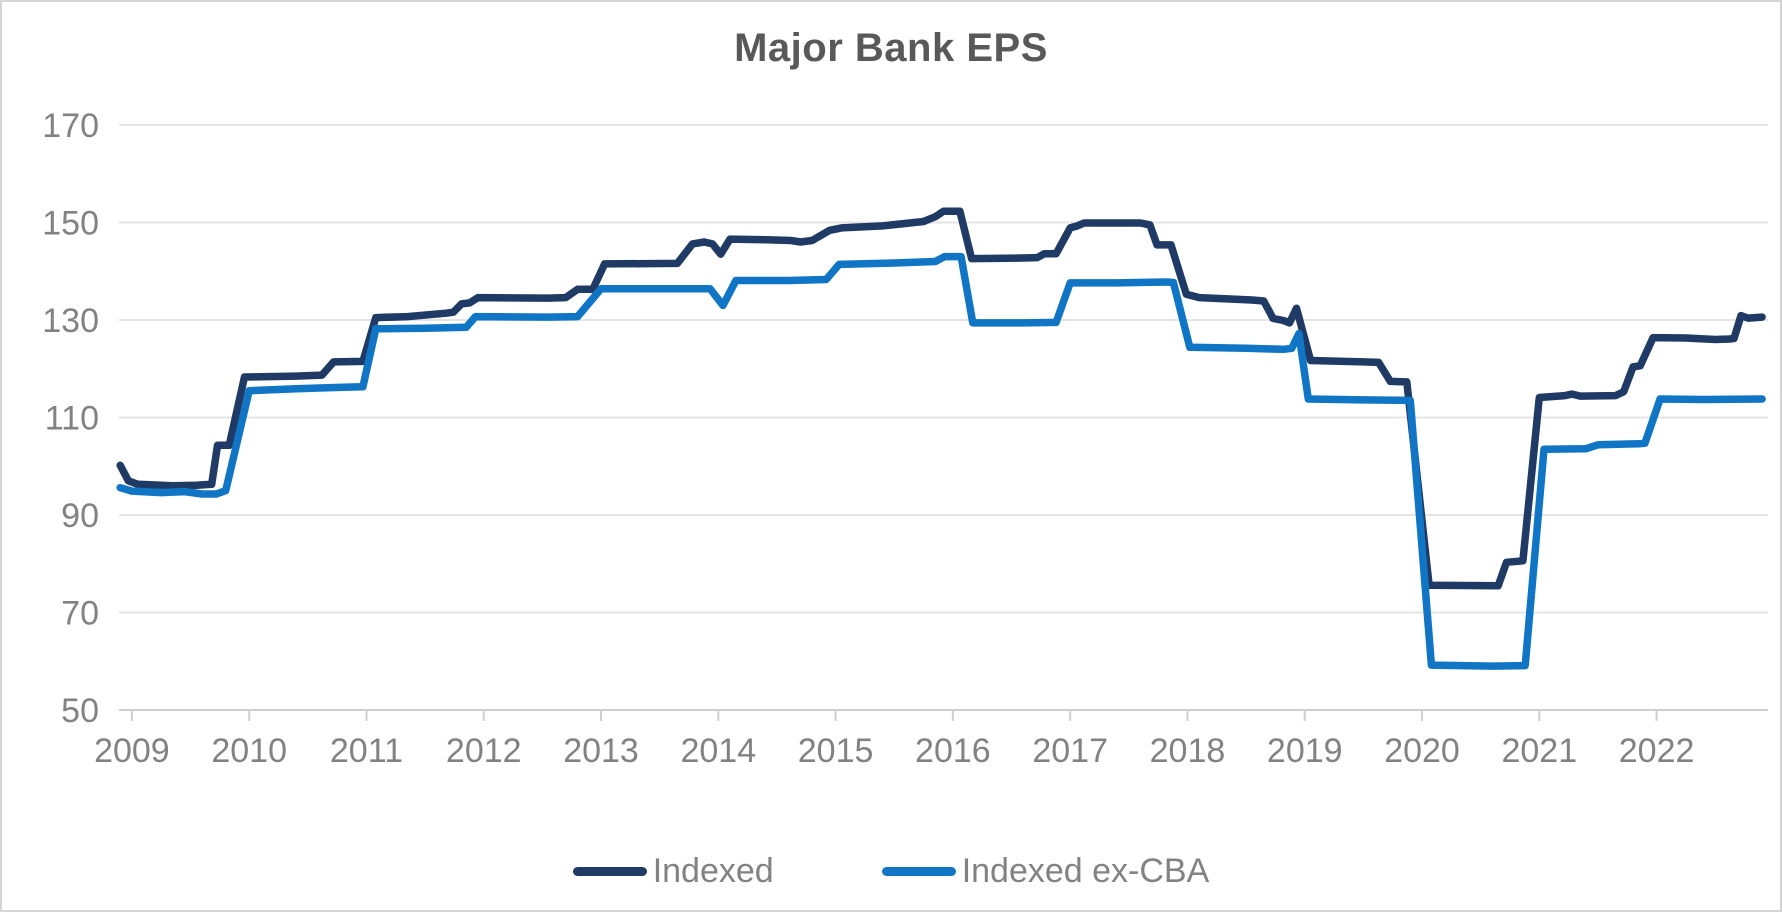 Image resolution: width=1782 pixels, height=912 pixels. Describe the element at coordinates (1539, 751) in the screenshot. I see `x-tick-label-2021: 2021` at that location.